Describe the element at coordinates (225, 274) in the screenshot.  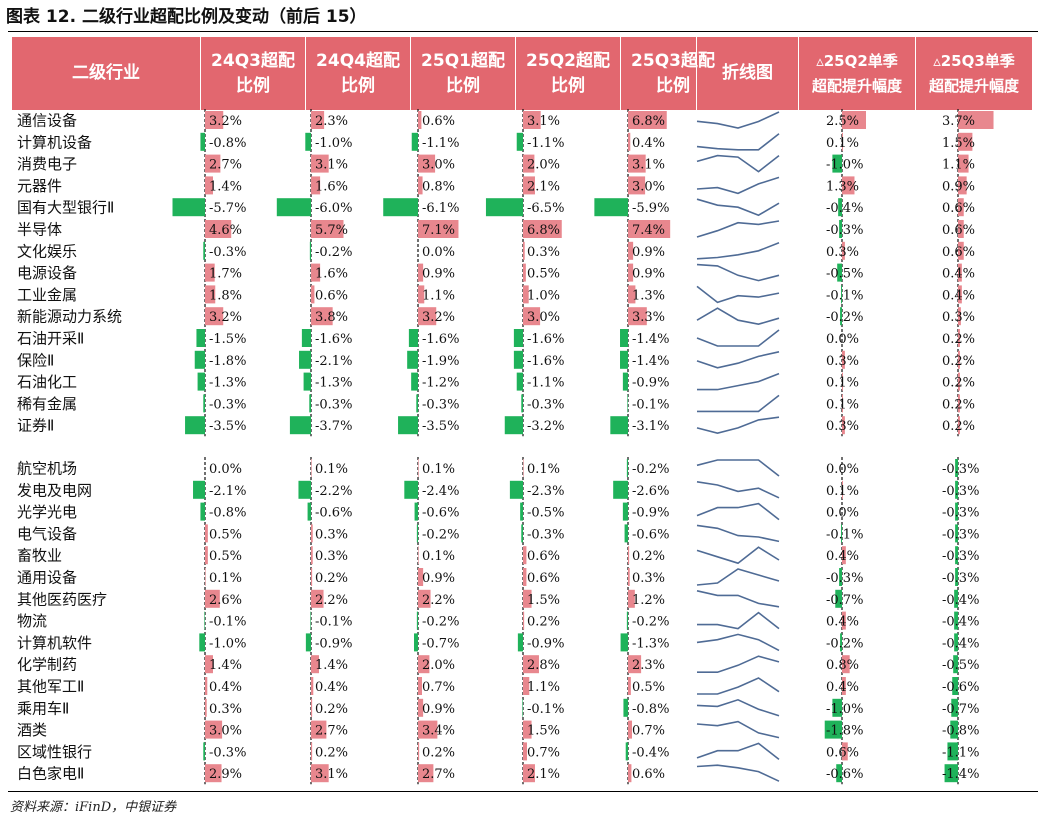
I see `overweight-value: 1.7%` at that location.